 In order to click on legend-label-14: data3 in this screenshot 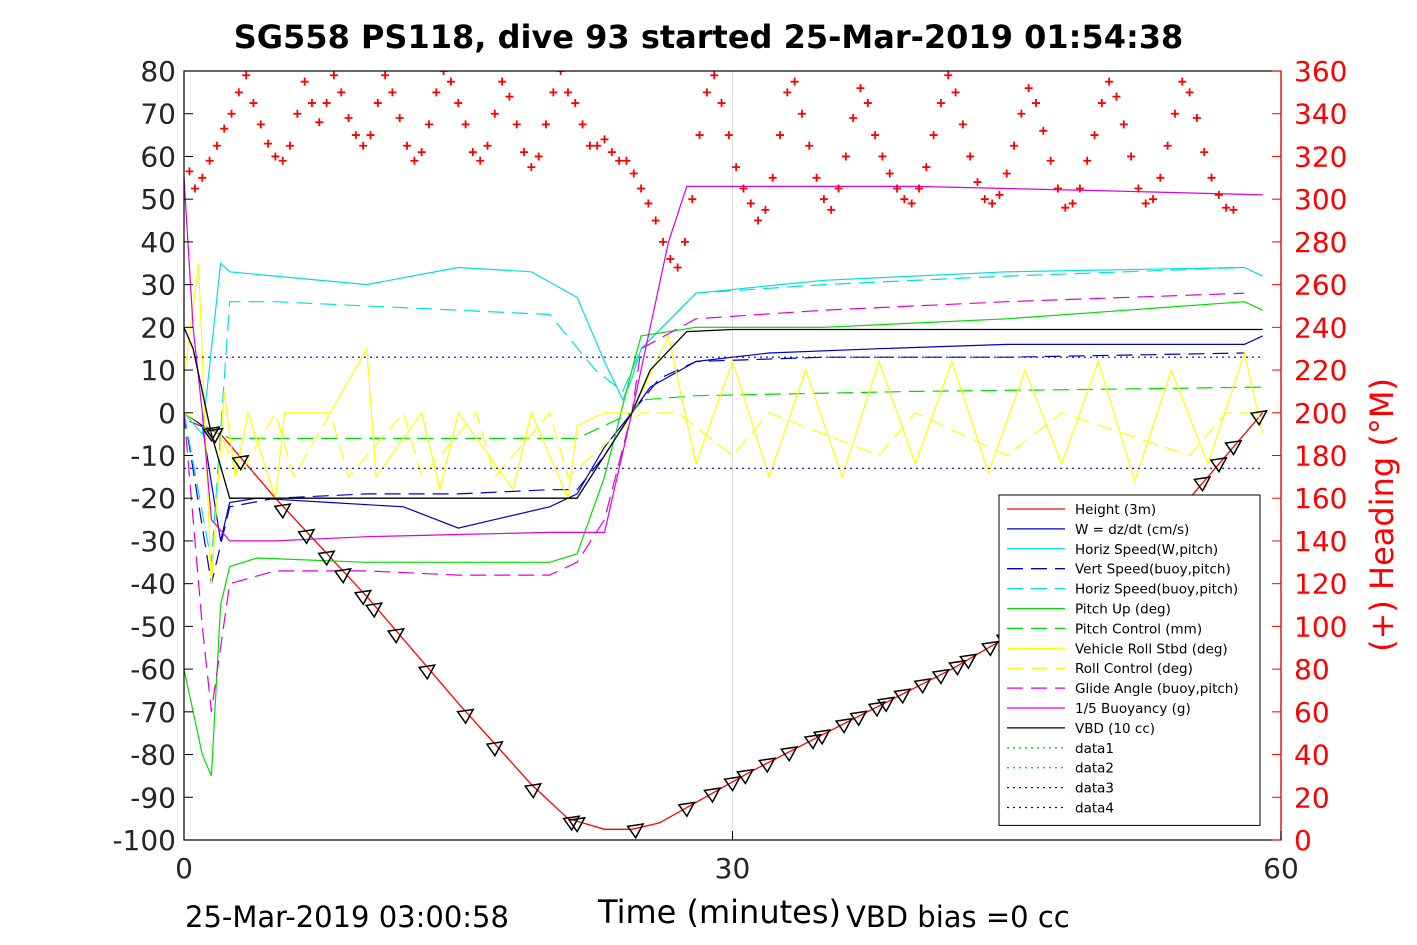, I will do `click(1094, 789)`.